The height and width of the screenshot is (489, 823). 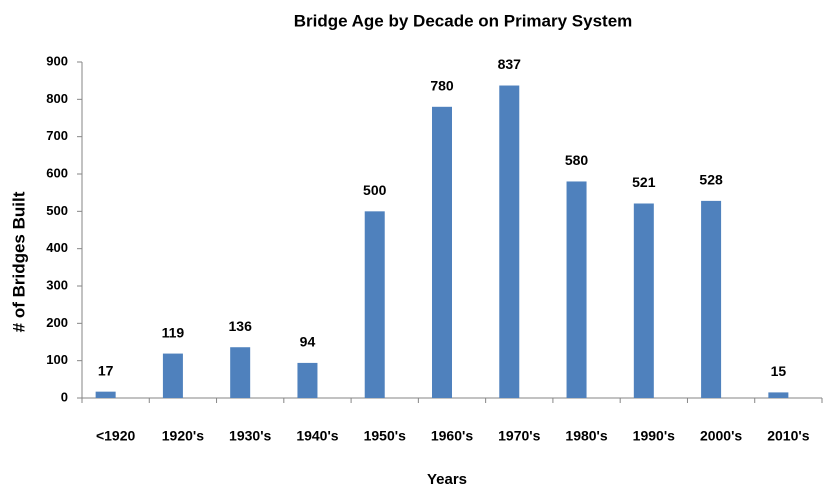 What do you see at coordinates (654, 436) in the screenshot?
I see `x-tick-label: 1990's` at bounding box center [654, 436].